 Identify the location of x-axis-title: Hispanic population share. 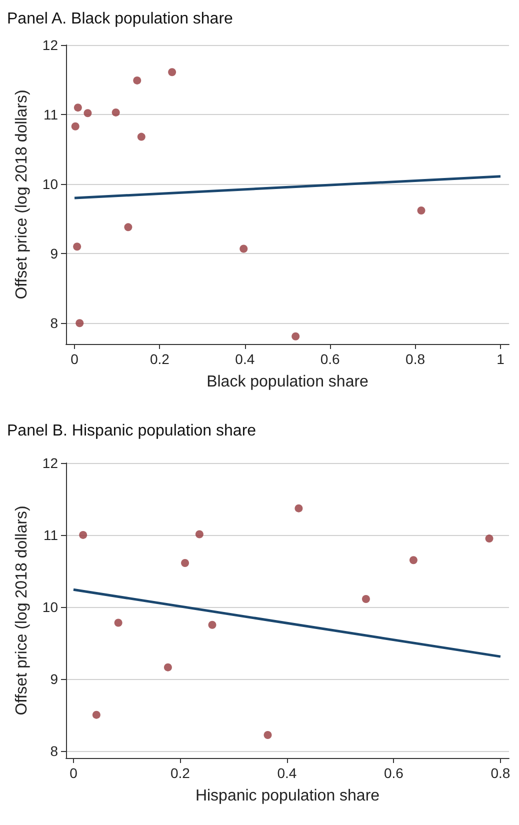
(287, 796).